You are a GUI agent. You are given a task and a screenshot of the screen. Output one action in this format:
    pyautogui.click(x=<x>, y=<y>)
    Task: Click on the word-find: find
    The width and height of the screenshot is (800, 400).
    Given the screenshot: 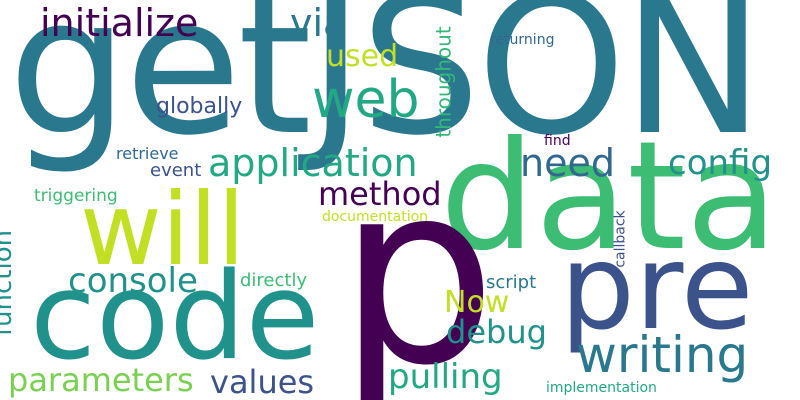 What is the action you would take?
    pyautogui.click(x=557, y=141)
    